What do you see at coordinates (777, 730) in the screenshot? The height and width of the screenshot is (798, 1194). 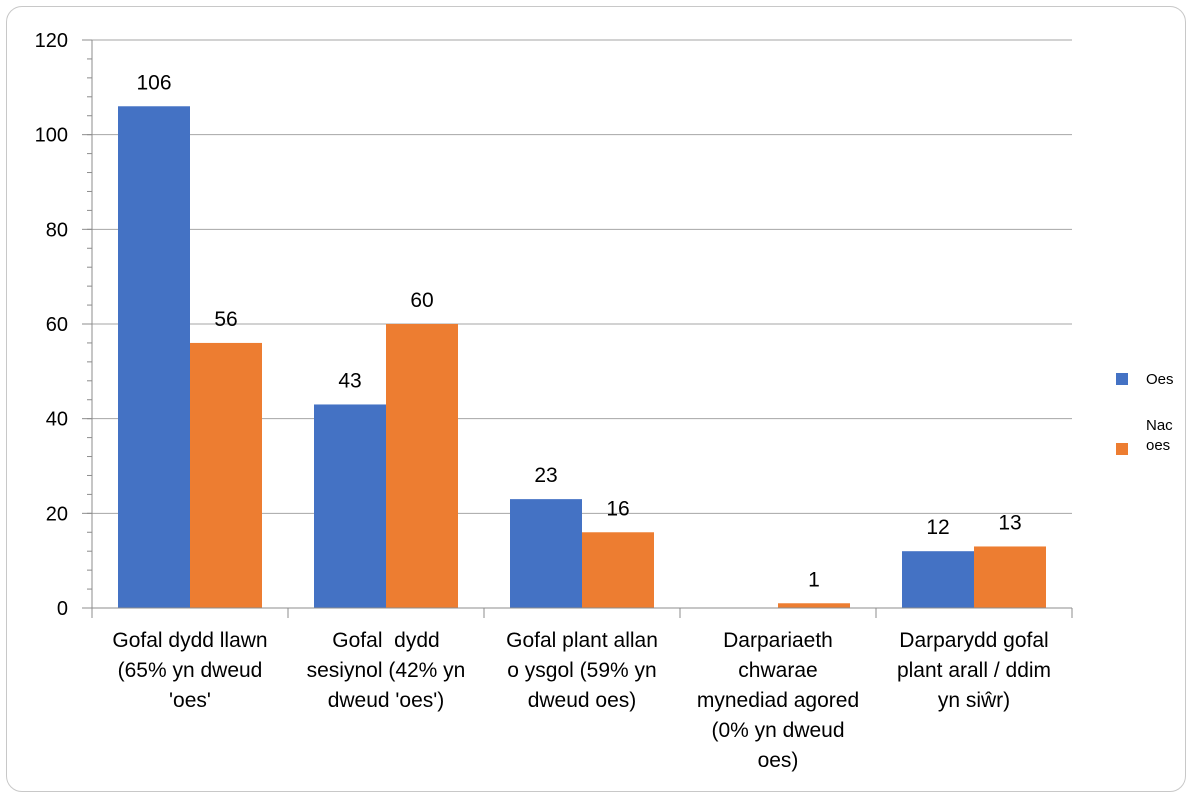 I see `category-label: (0% yn dweud` at bounding box center [777, 730].